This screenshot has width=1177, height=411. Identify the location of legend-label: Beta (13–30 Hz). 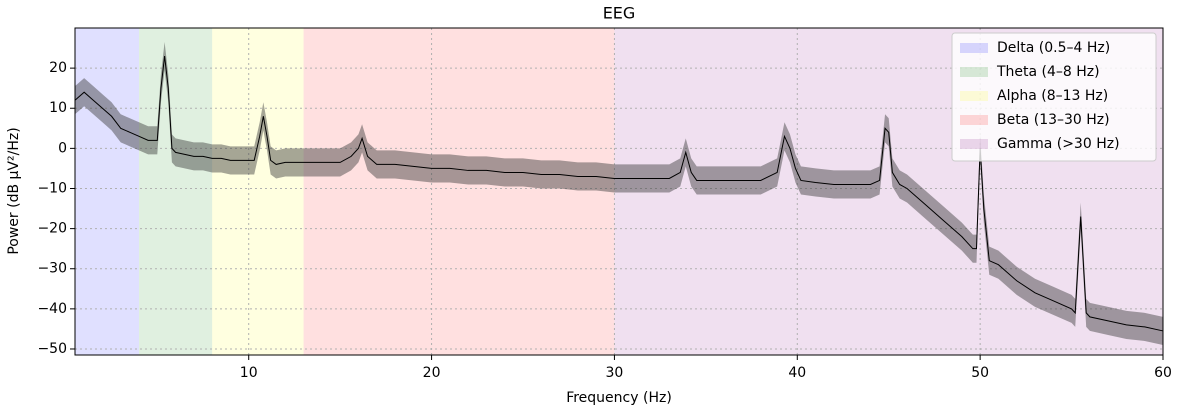
(1053, 120).